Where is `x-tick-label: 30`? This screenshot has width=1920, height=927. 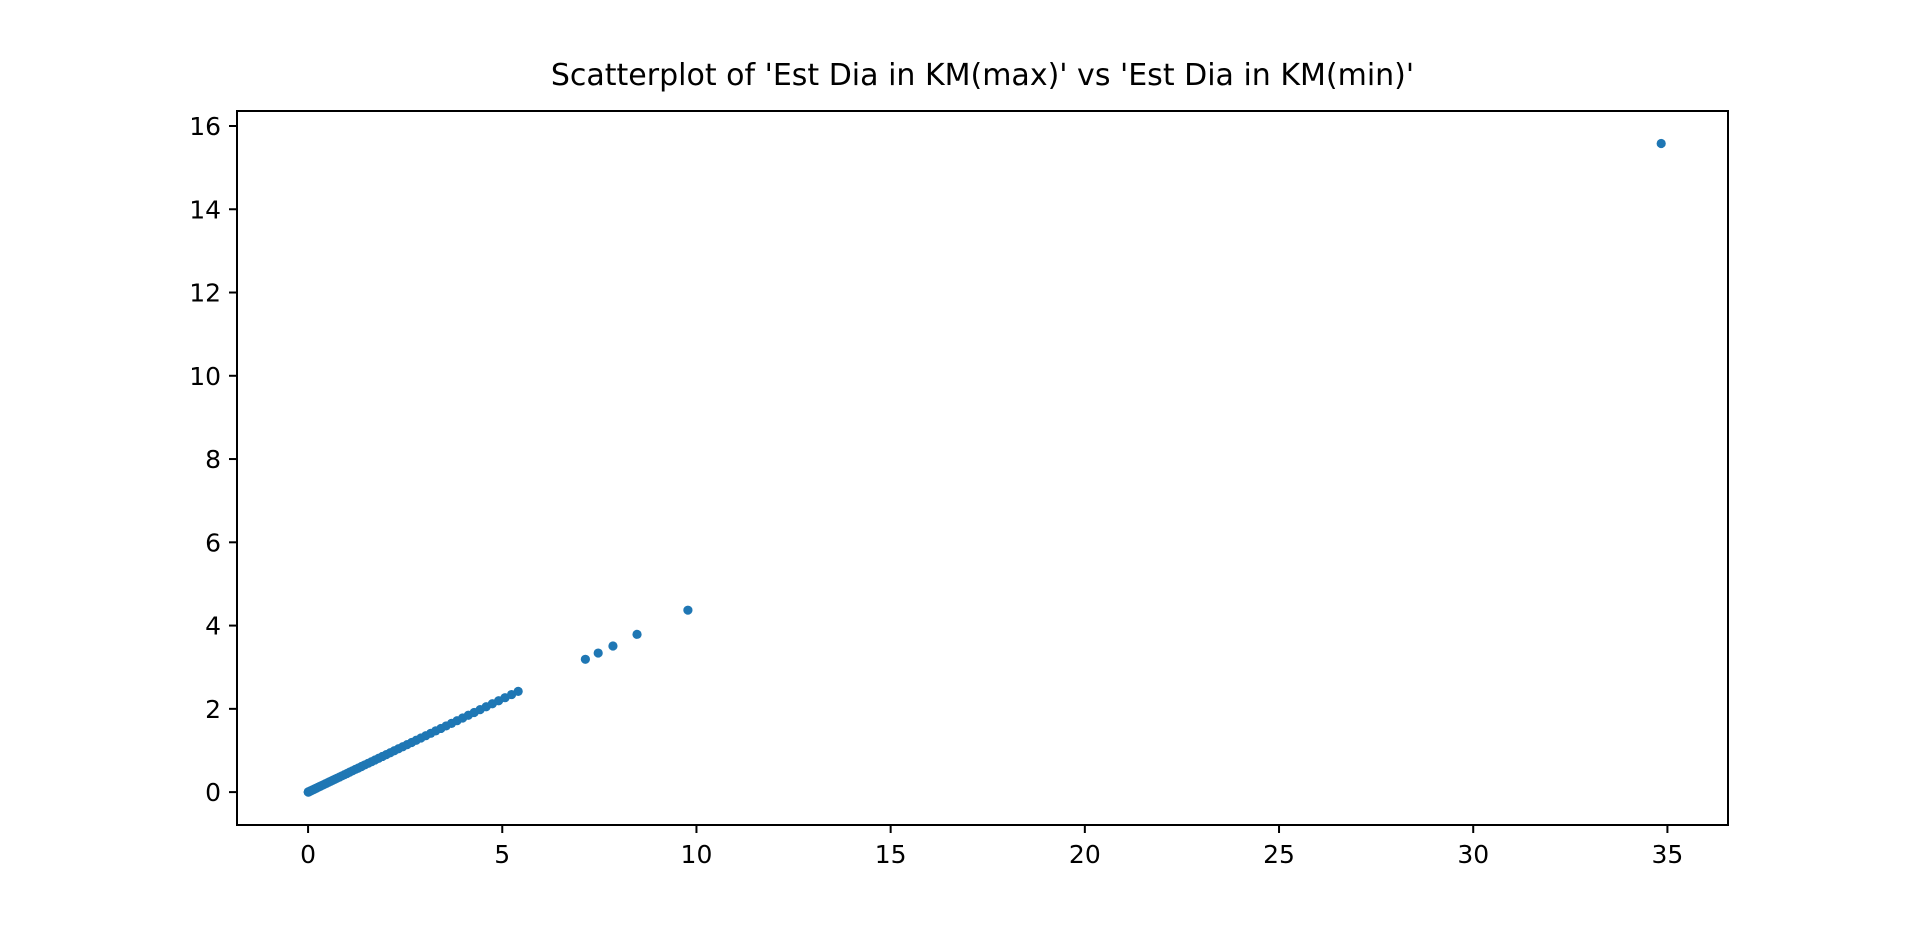
x-tick-label: 30 is located at coordinates (1473, 854).